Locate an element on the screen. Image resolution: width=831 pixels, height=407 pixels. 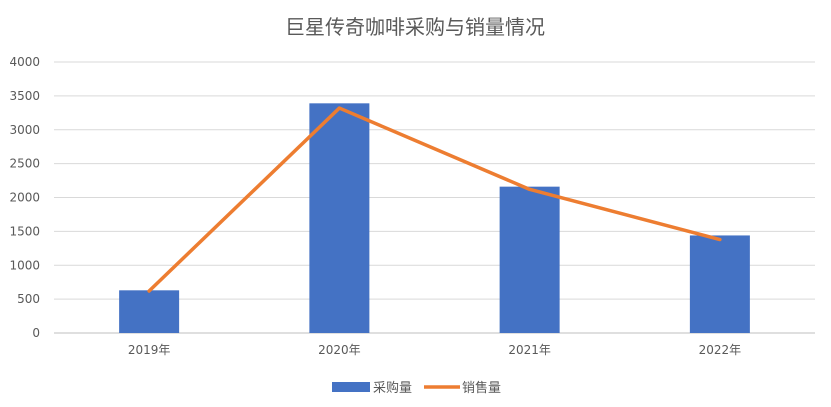
y-tick-label: 0 is located at coordinates (36, 333).